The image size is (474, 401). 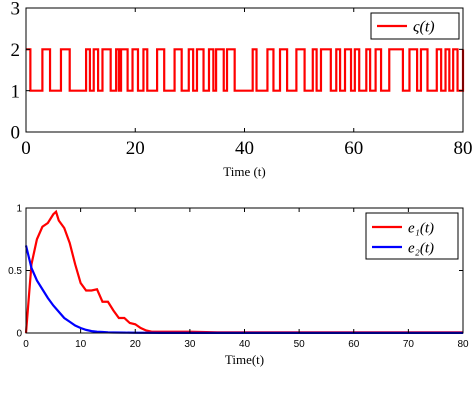 I want to click on legend: e₁(t) e₂(t), so click(x=412, y=236).